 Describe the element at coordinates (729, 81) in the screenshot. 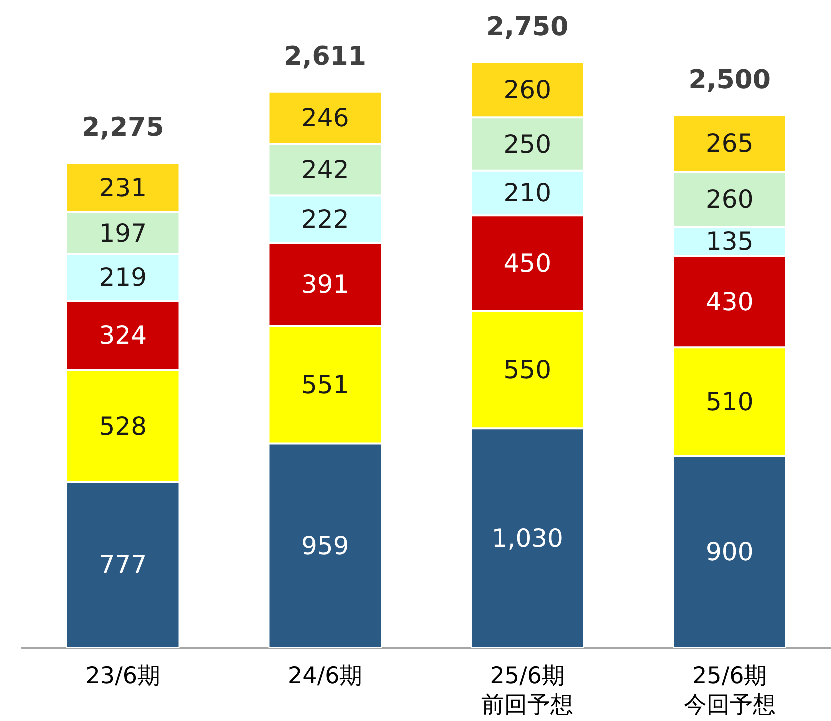

I see `total-label: 2,500` at that location.